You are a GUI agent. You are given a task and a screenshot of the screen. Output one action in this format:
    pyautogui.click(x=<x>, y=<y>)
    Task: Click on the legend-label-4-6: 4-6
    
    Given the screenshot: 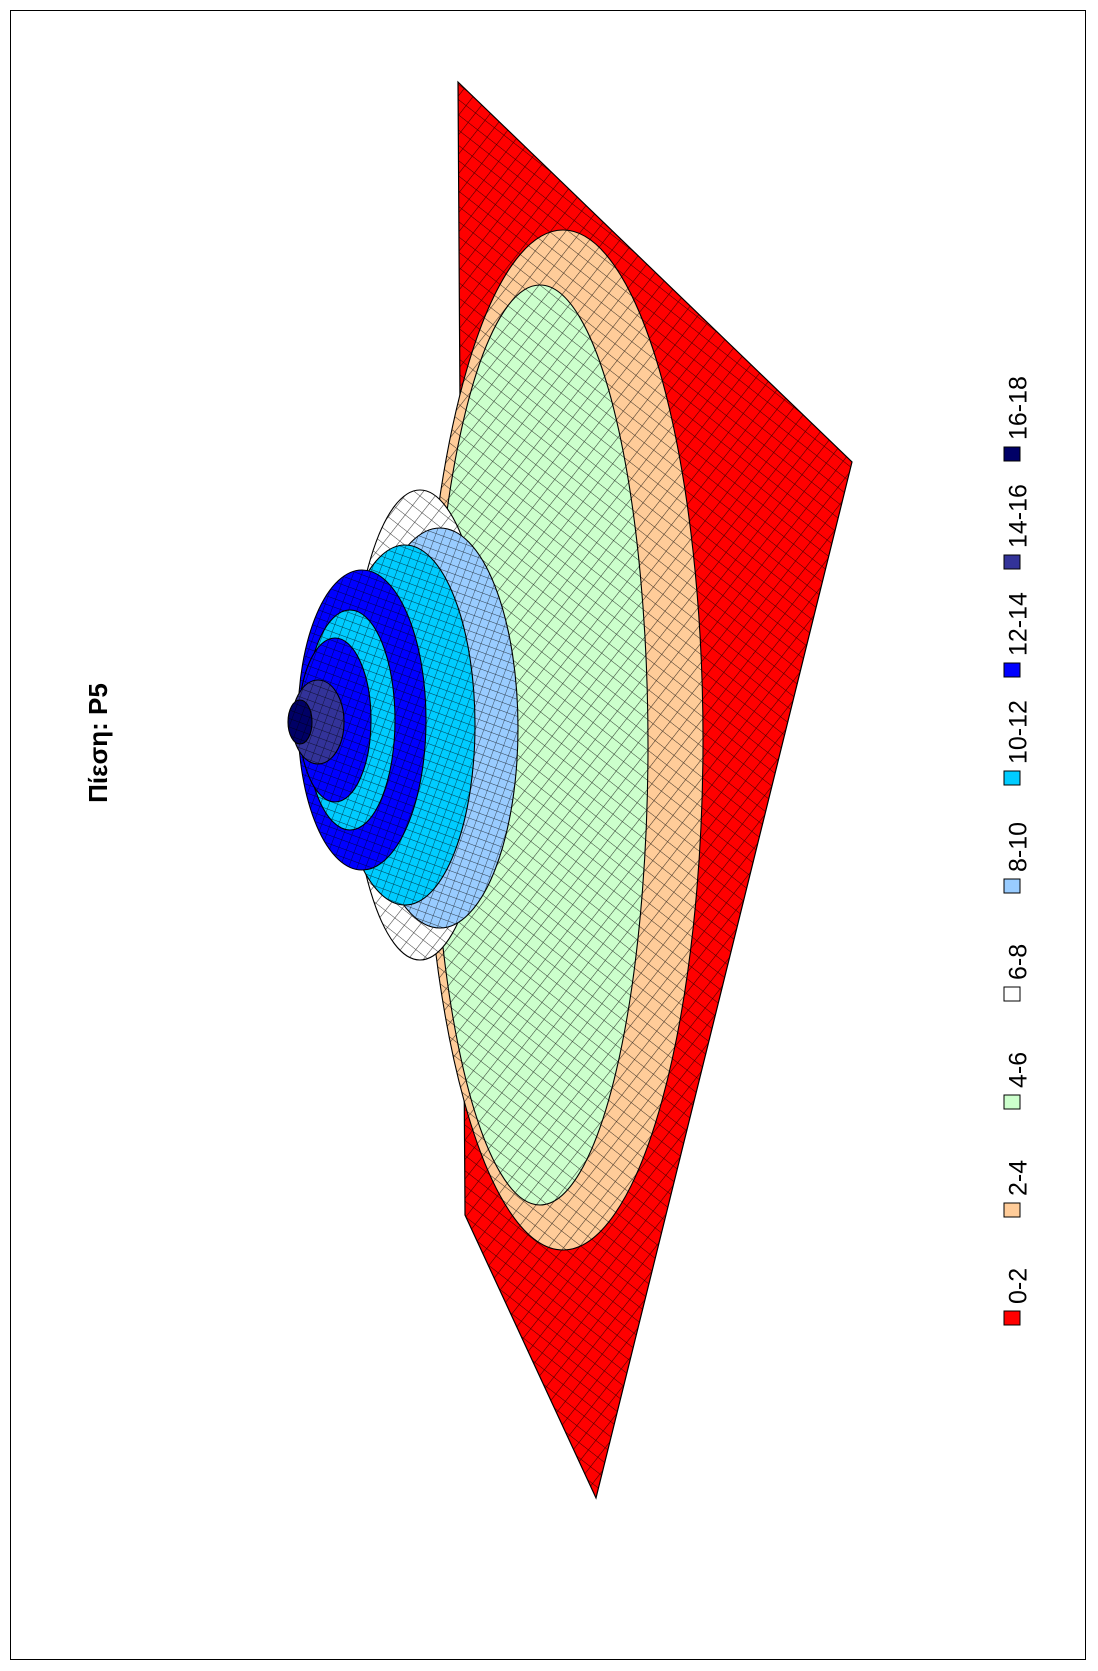 What is the action you would take?
    pyautogui.click(x=1019, y=1070)
    